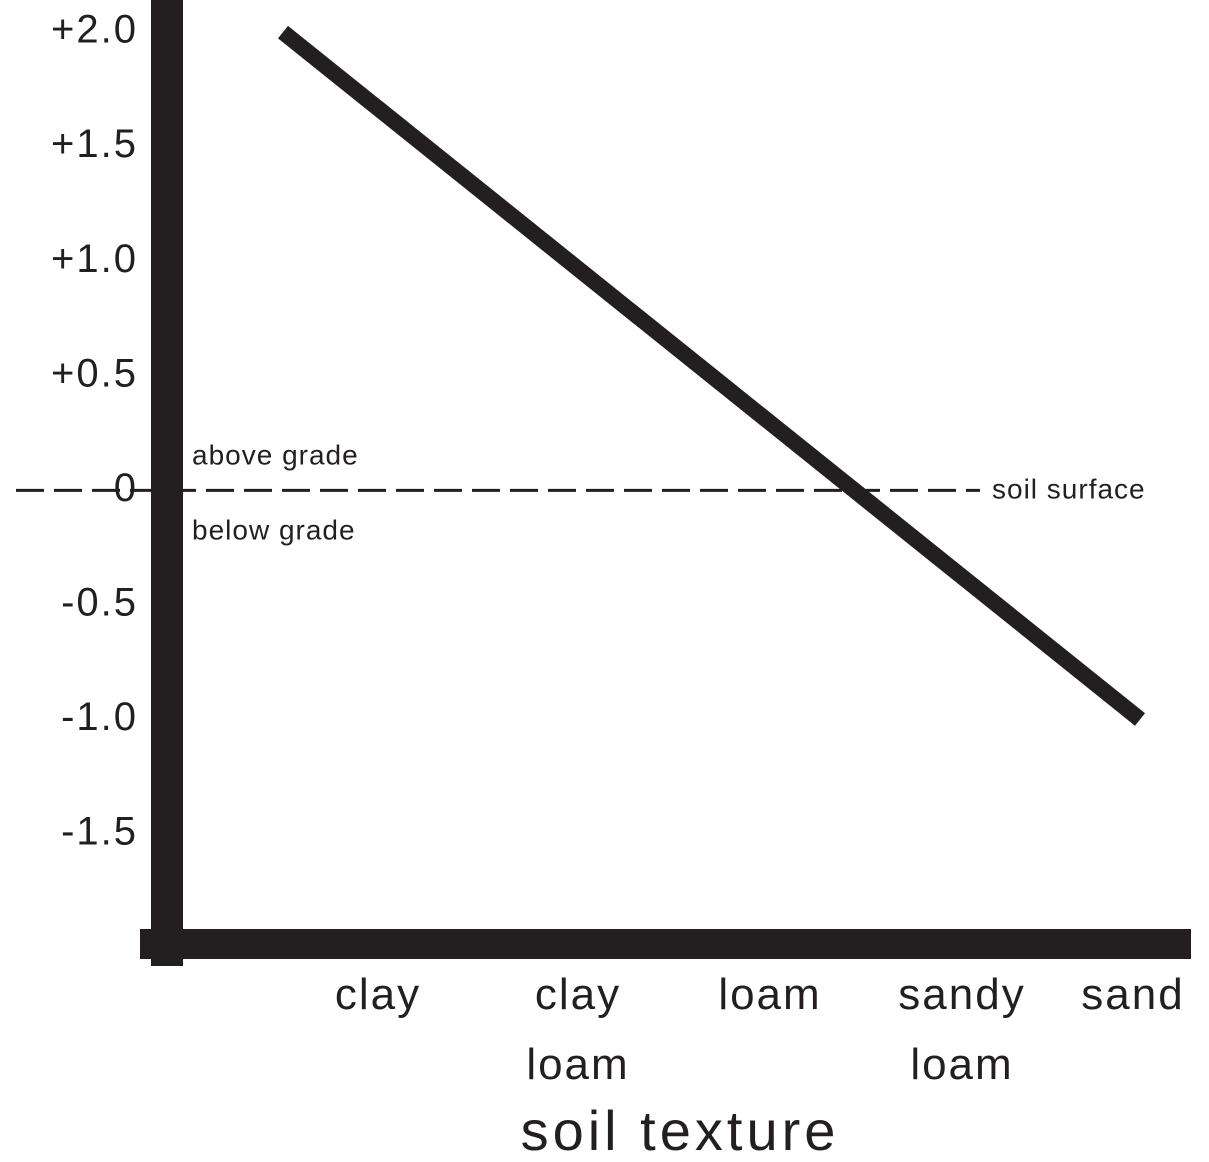  Describe the element at coordinates (94, 30) in the screenshot. I see `y-tick-label: +2.0` at that location.